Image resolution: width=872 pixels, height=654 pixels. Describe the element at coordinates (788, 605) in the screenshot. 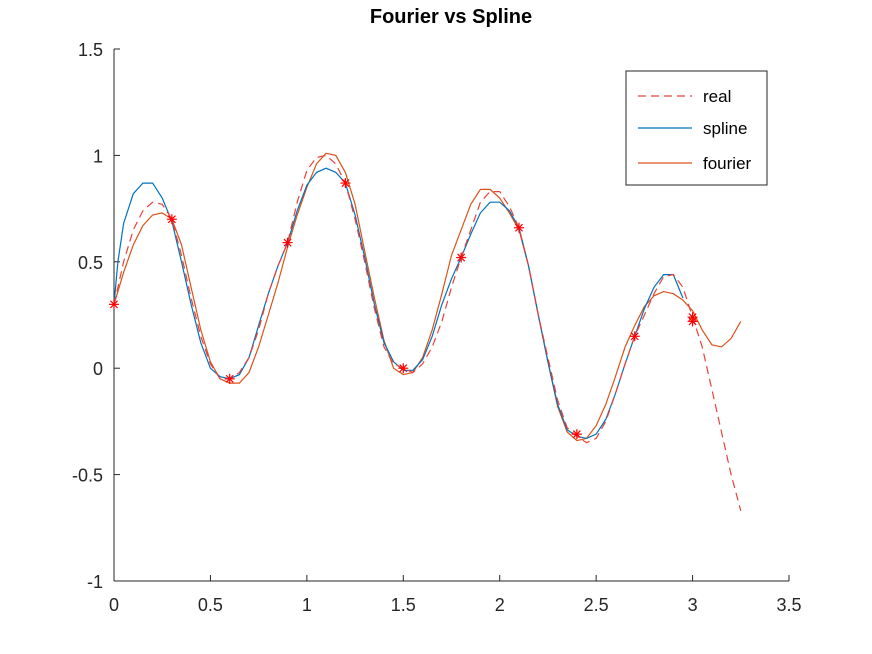

I see `x-tick-label: 3.5` at that location.